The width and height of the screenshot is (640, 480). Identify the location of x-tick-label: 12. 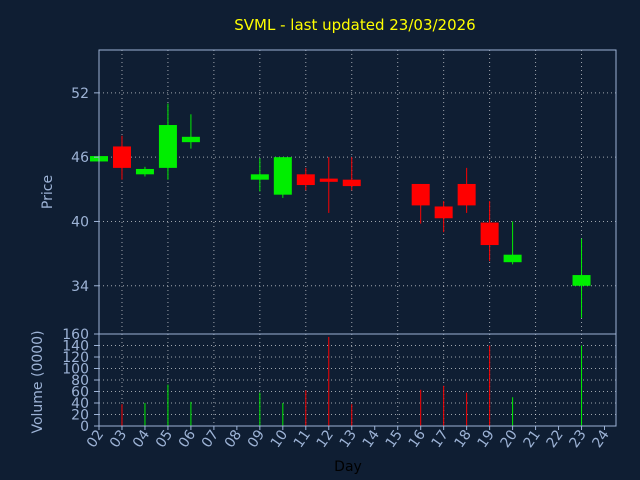
(325, 439).